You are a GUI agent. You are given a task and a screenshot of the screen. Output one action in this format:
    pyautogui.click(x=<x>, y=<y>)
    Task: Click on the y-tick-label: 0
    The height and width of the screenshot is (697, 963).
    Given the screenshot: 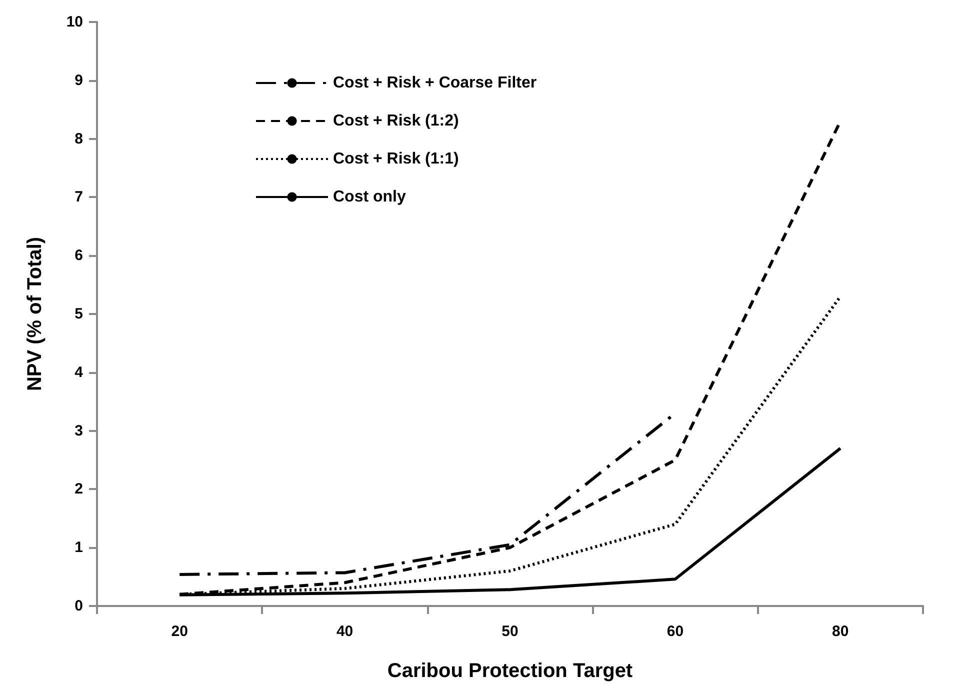 What is the action you would take?
    pyautogui.click(x=78, y=606)
    